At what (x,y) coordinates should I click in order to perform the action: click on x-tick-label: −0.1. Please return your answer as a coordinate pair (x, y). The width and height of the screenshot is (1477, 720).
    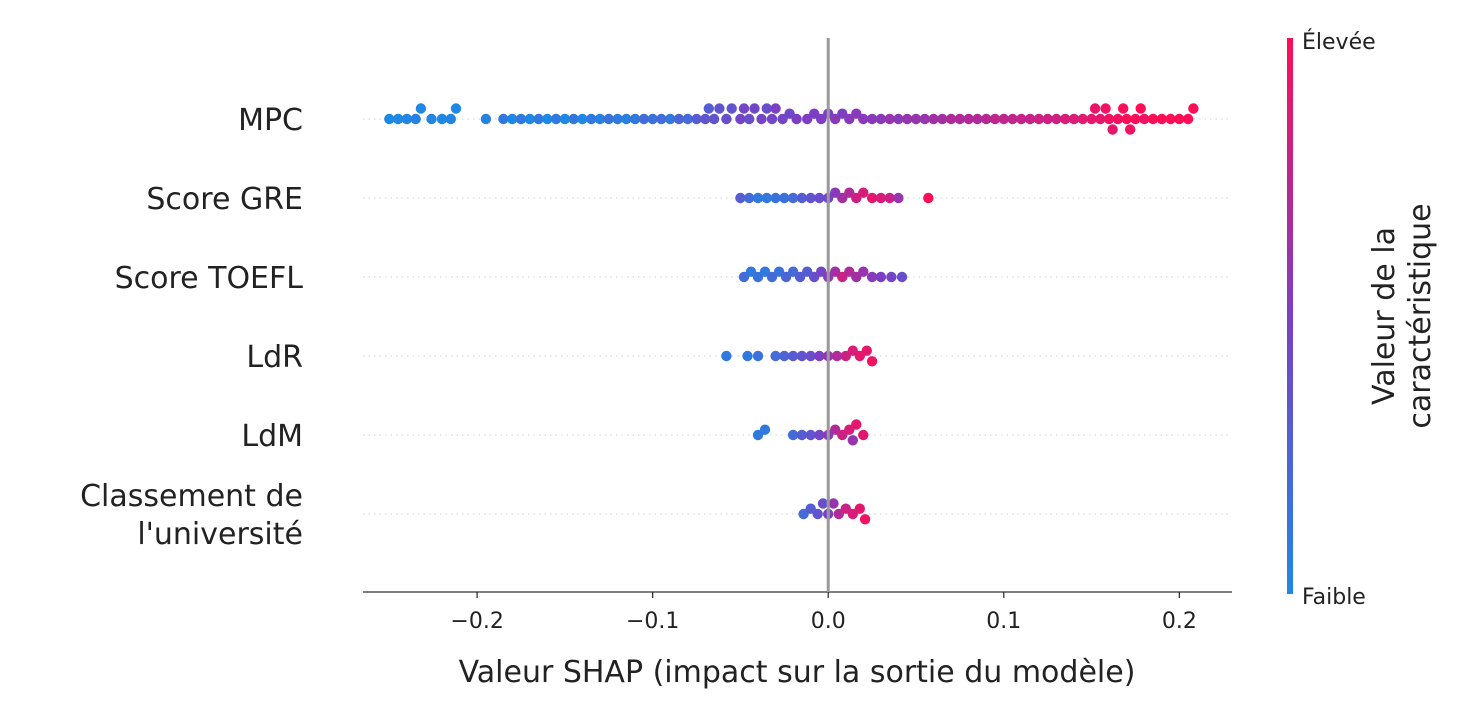
    Looking at the image, I should click on (652, 621).